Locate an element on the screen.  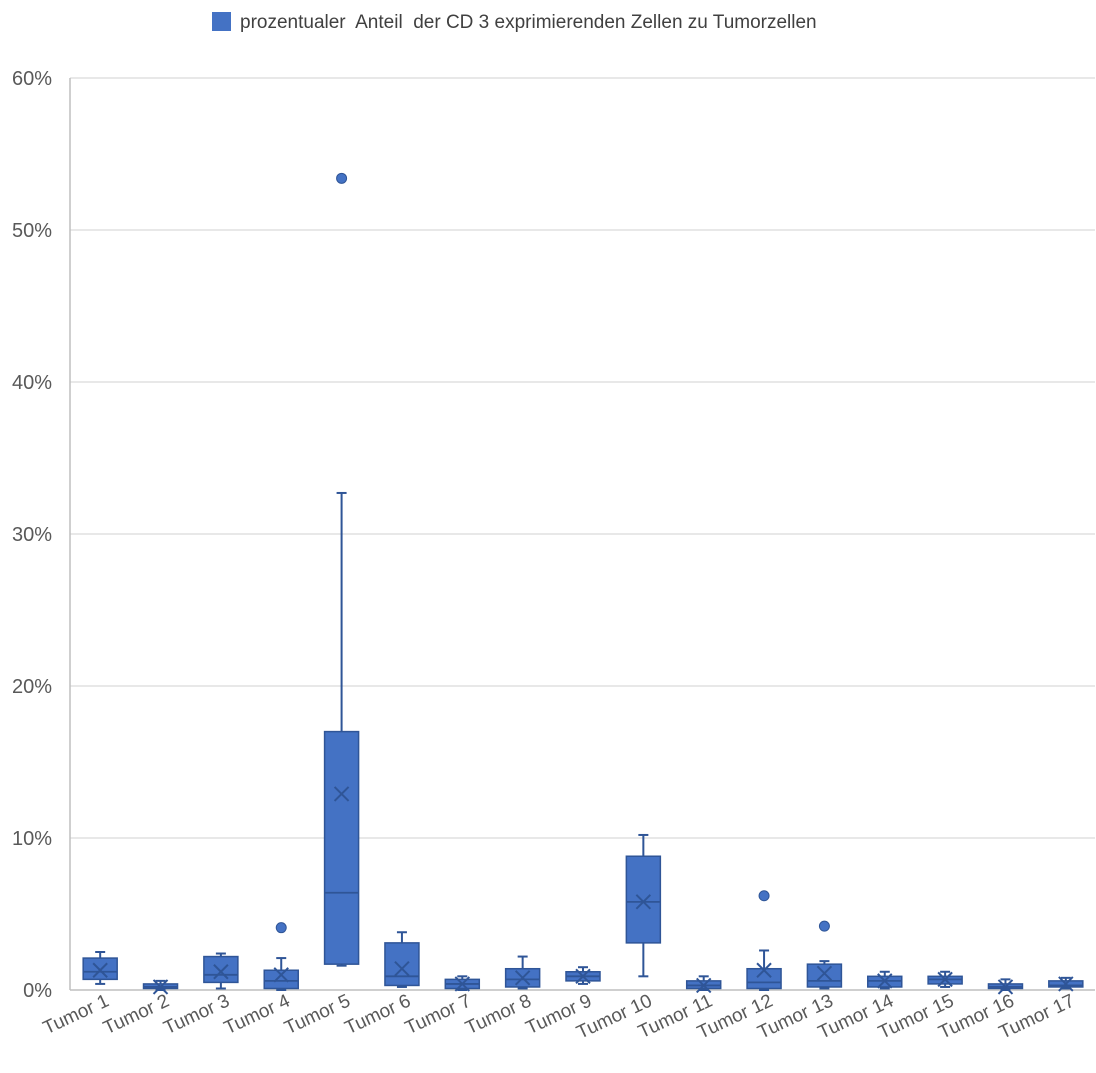
y-axis-tick-labels: 0% 10% 20% 30% 40% 50% 60% is located at coordinates (32, 535).